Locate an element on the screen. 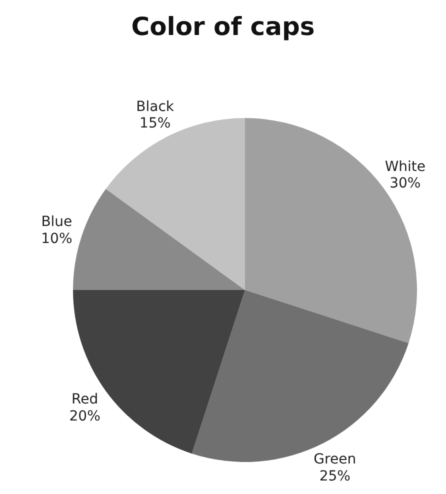 This screenshot has height=494, width=446. data-label: 25% is located at coordinates (334, 476).